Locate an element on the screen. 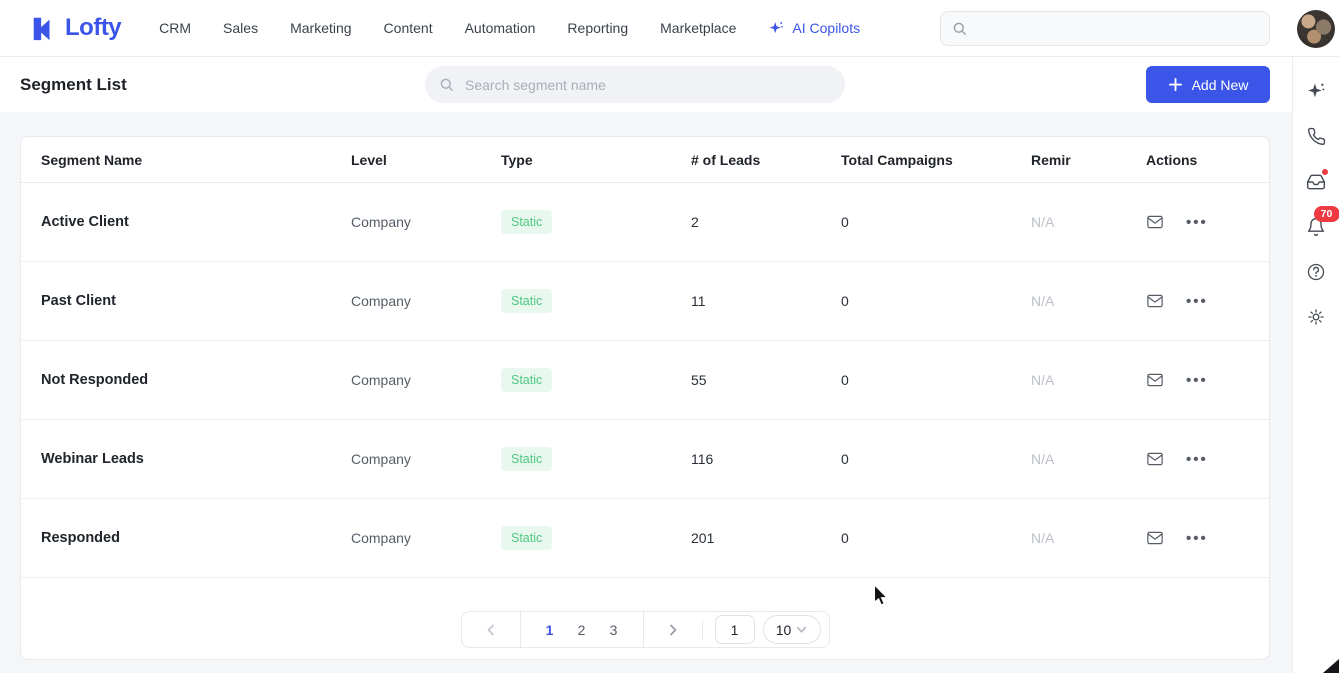  segment-name: Past Client is located at coordinates (78, 301).